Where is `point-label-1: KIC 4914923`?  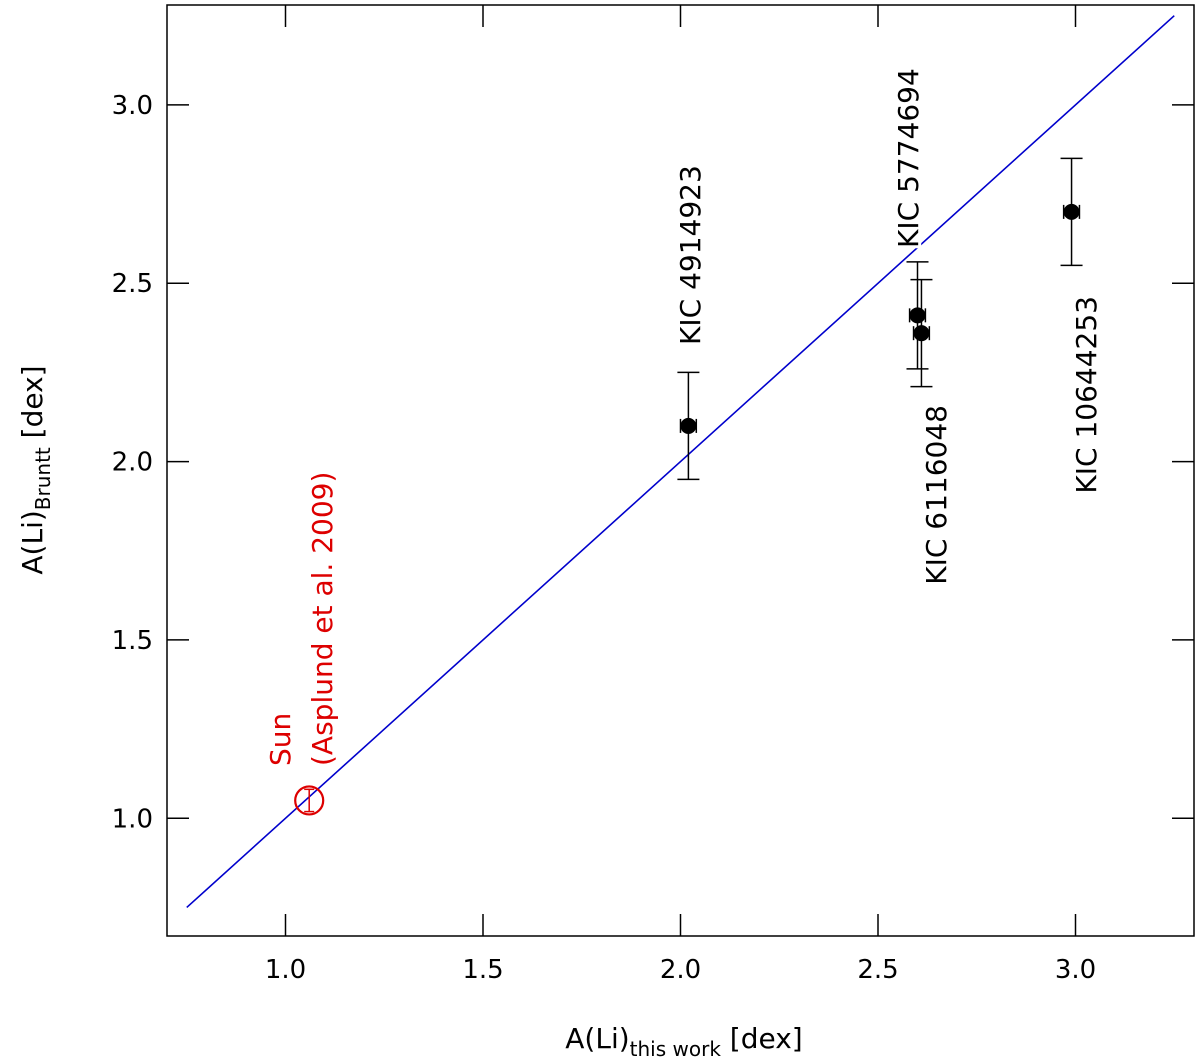
point-label-1: KIC 4914923 is located at coordinates (690, 255).